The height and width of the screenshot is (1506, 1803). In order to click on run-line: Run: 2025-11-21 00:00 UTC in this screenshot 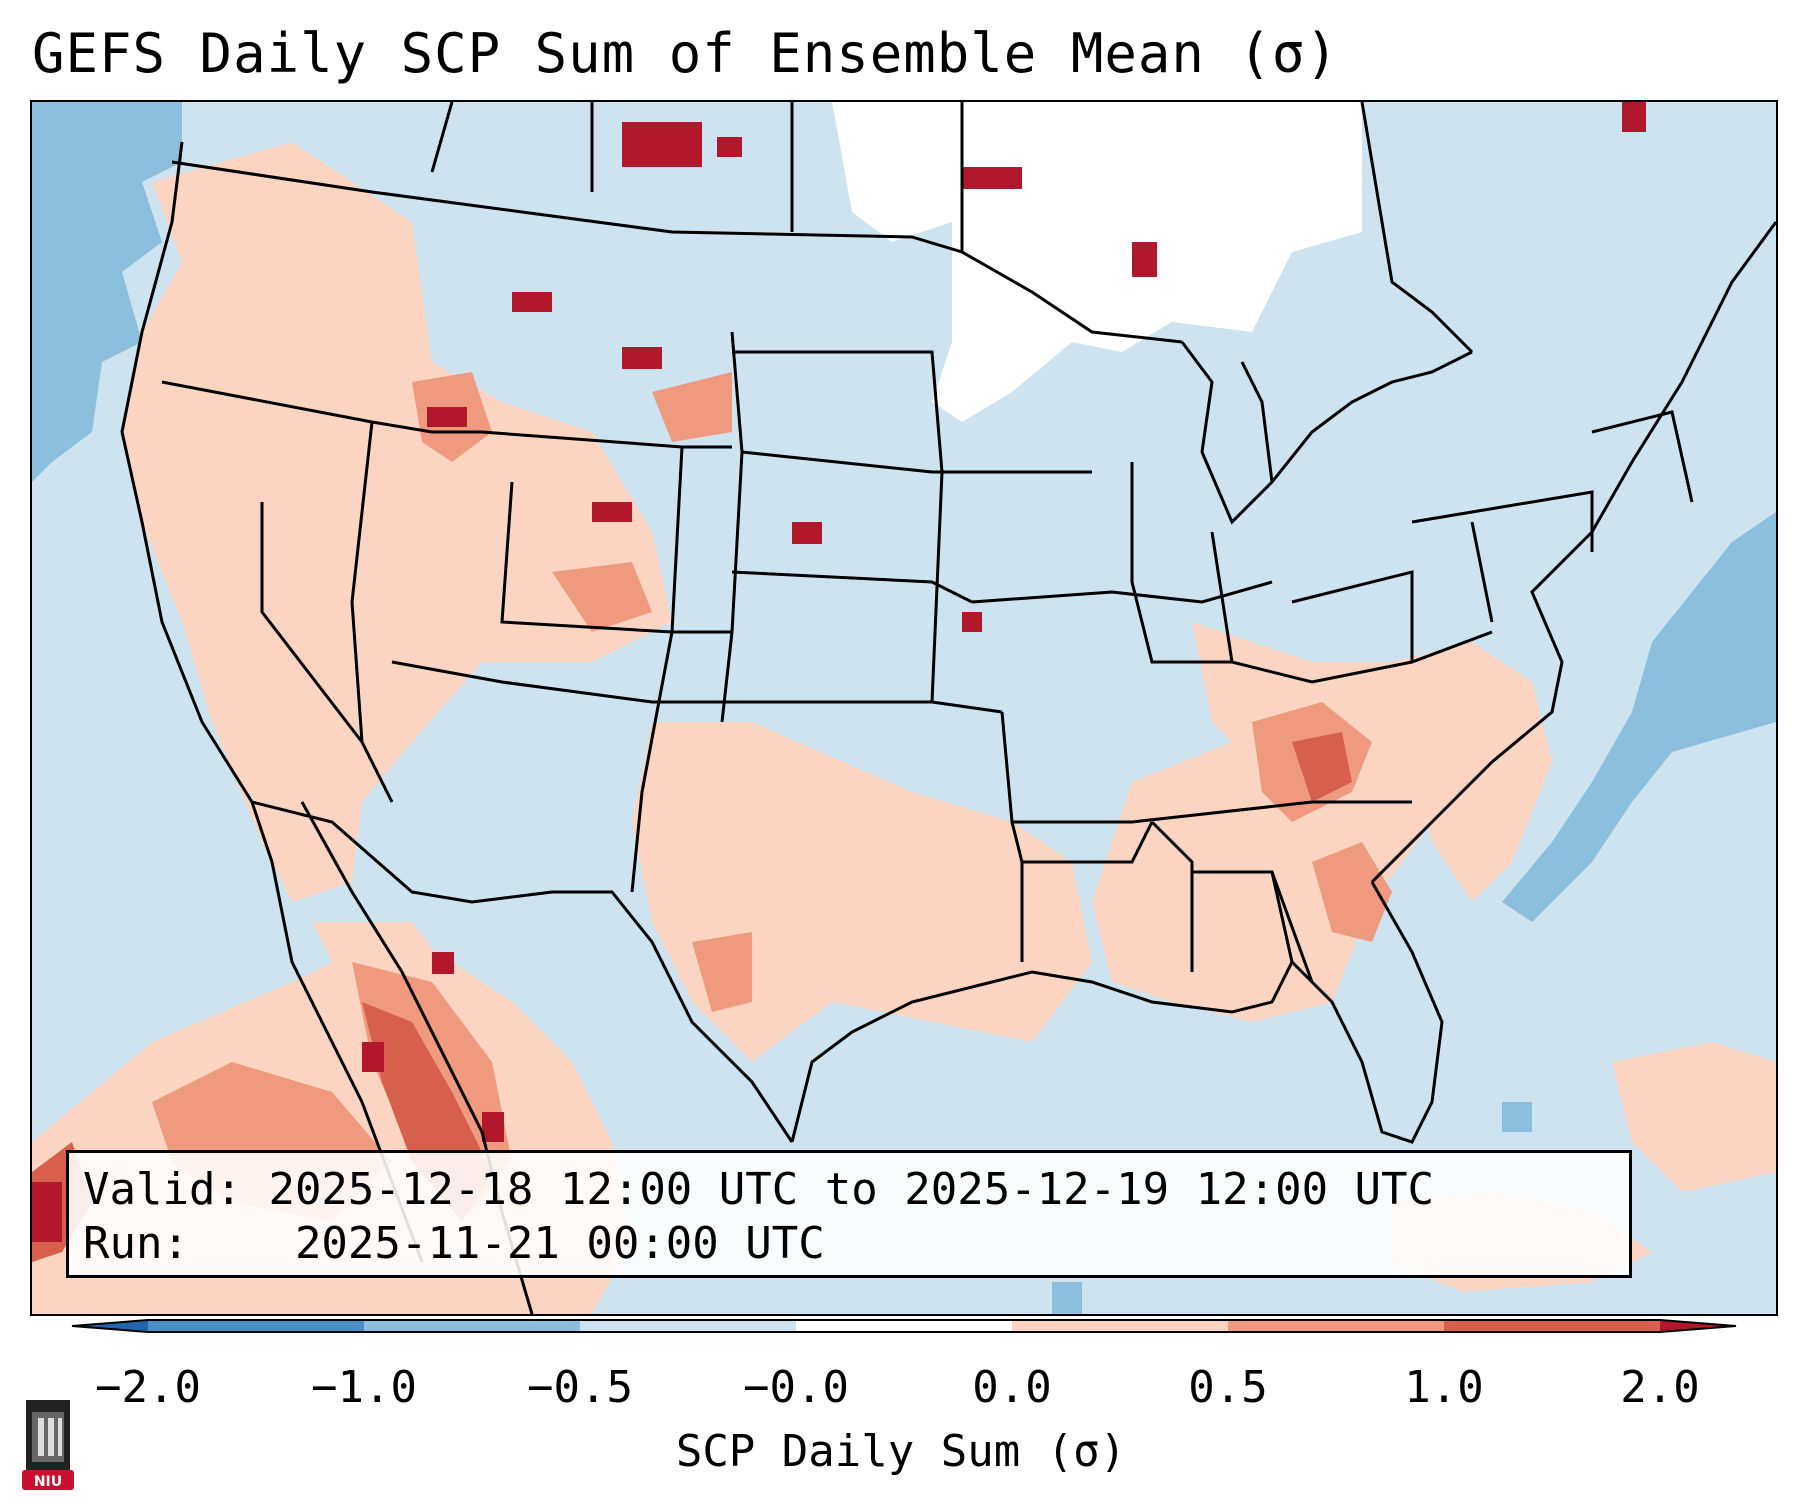, I will do `click(849, 1244)`.